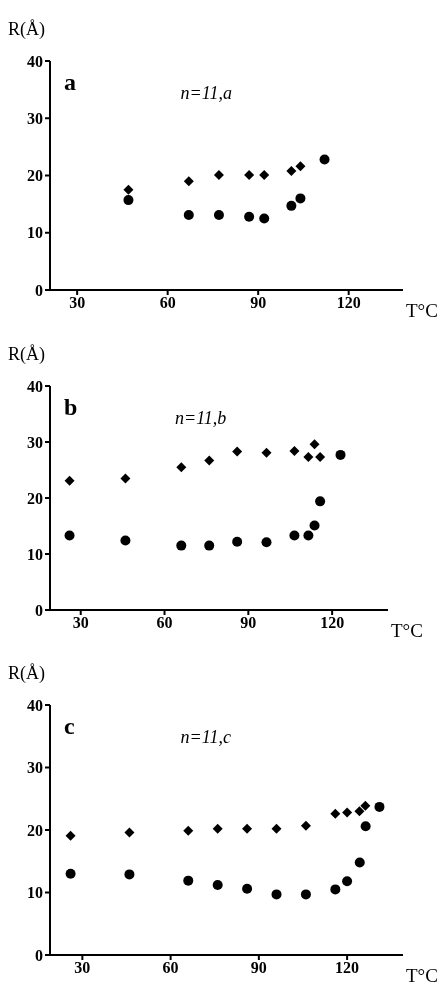 The height and width of the screenshot is (1003, 445). I want to click on annotation: n=11,c, so click(205, 737).